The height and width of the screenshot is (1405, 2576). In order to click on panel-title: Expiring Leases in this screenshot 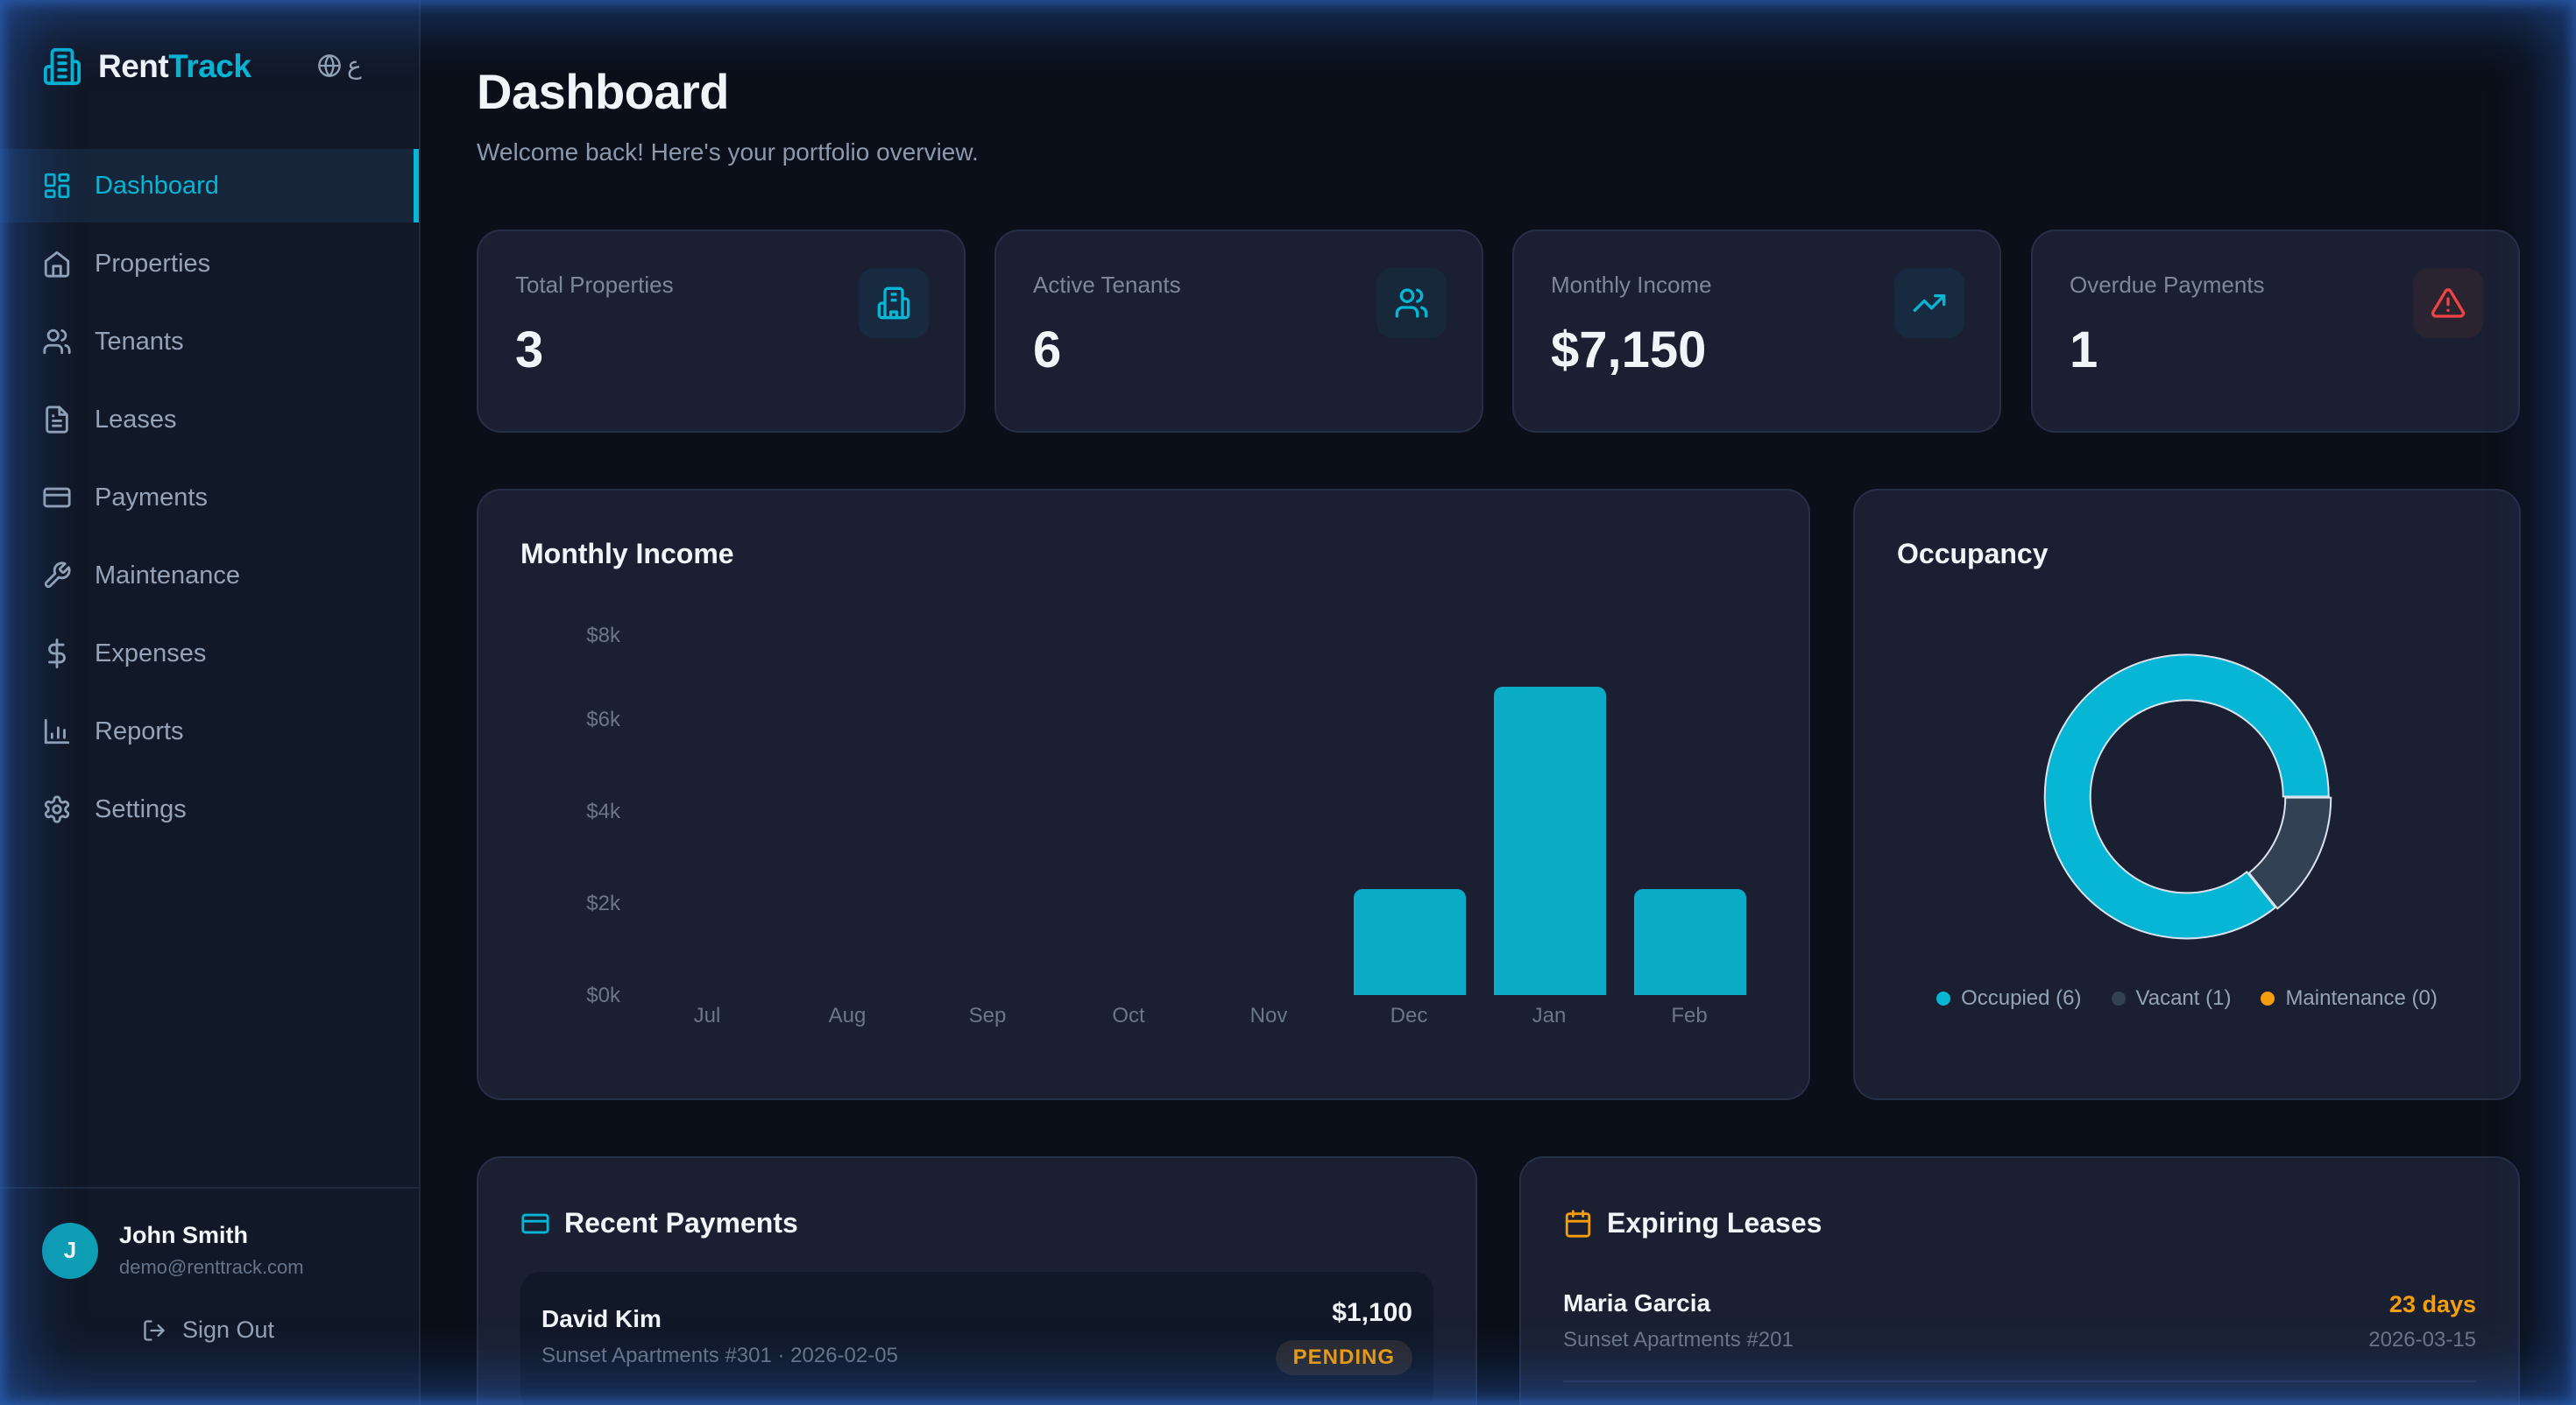, I will do `click(1714, 1223)`.